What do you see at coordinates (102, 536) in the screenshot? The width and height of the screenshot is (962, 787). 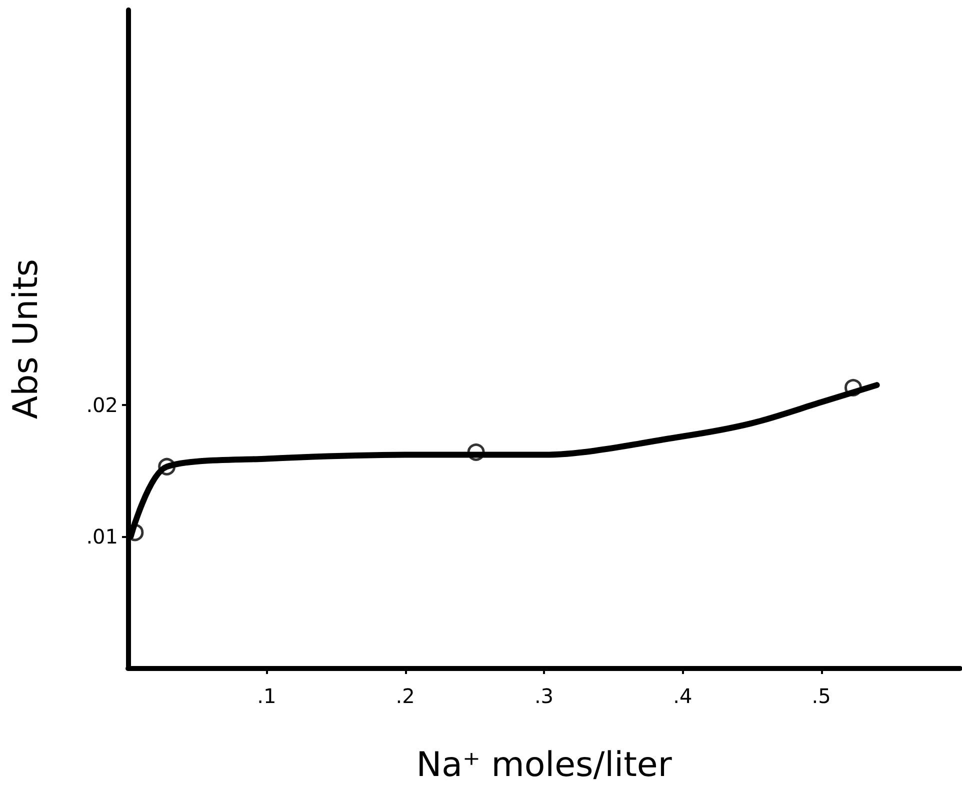 I see `y-tick-label: .01` at bounding box center [102, 536].